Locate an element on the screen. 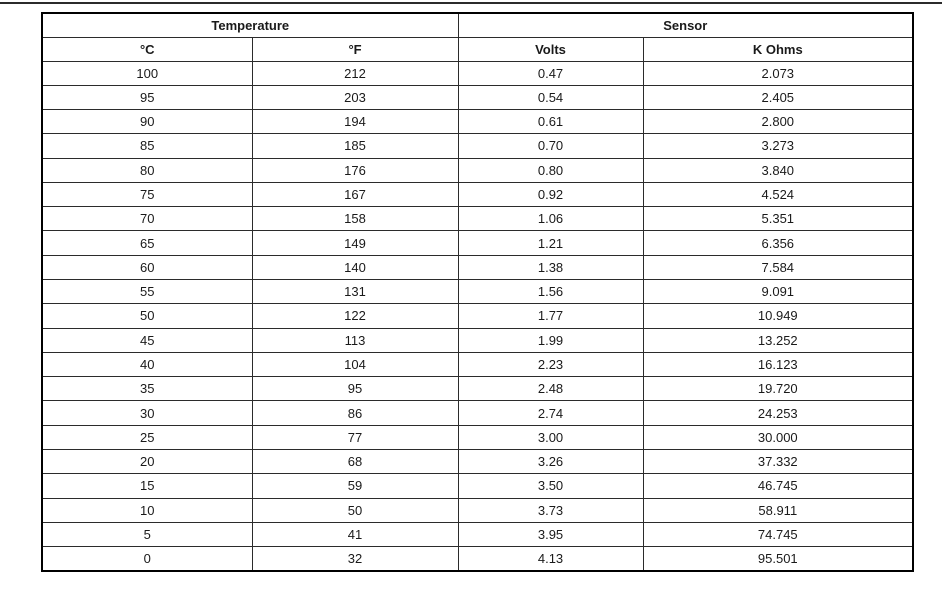 The height and width of the screenshot is (595, 942). column-header-kohms: K Ohms is located at coordinates (778, 49).